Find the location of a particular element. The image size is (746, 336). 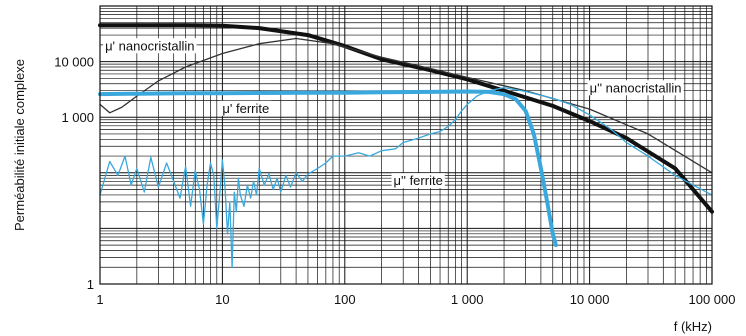

x-axis-ticks: 1 10 100 1 000 10 000 100 000 is located at coordinates (415, 299).